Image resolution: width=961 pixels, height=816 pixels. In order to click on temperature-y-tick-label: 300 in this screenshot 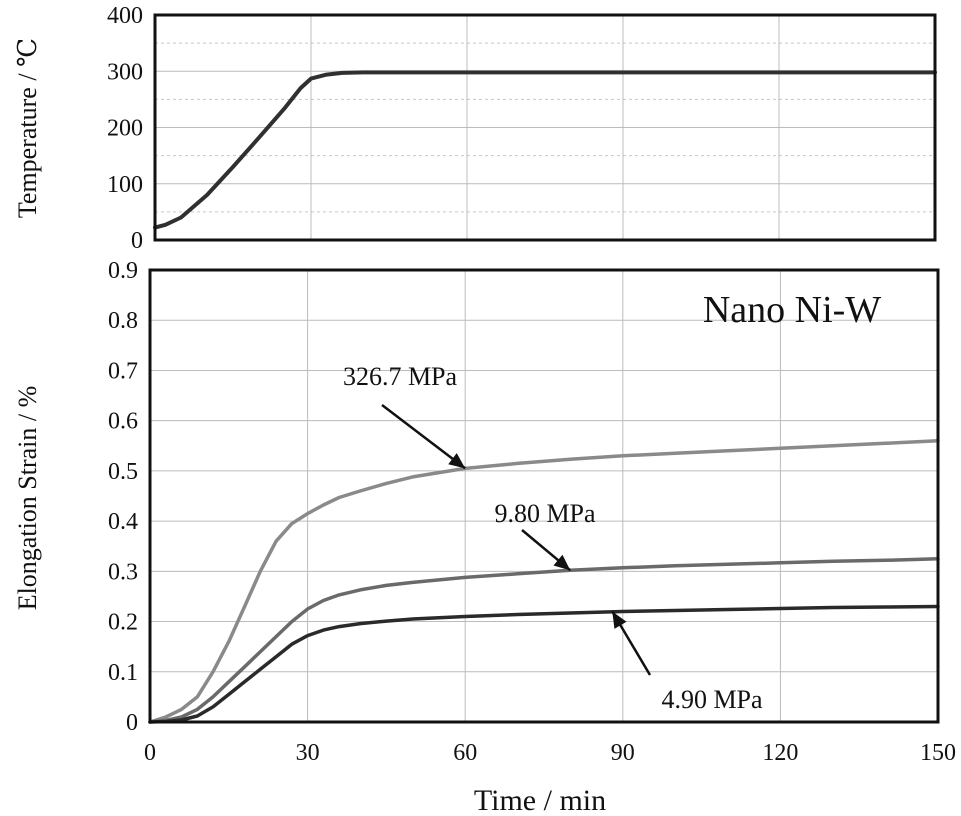, I will do `click(125, 72)`.